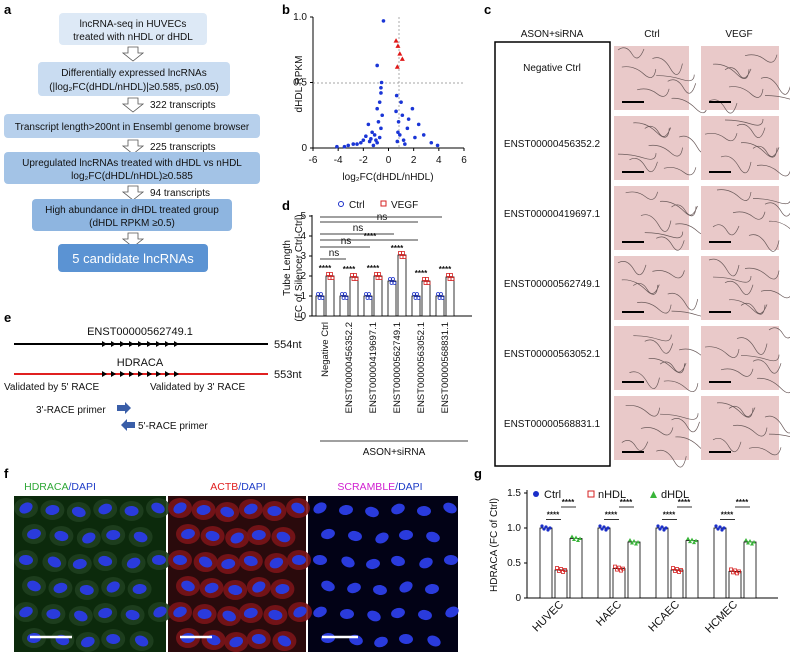  What do you see at coordinates (71, 410) in the screenshot?
I see `race-primer-3: 3'-RACE primer` at bounding box center [71, 410].